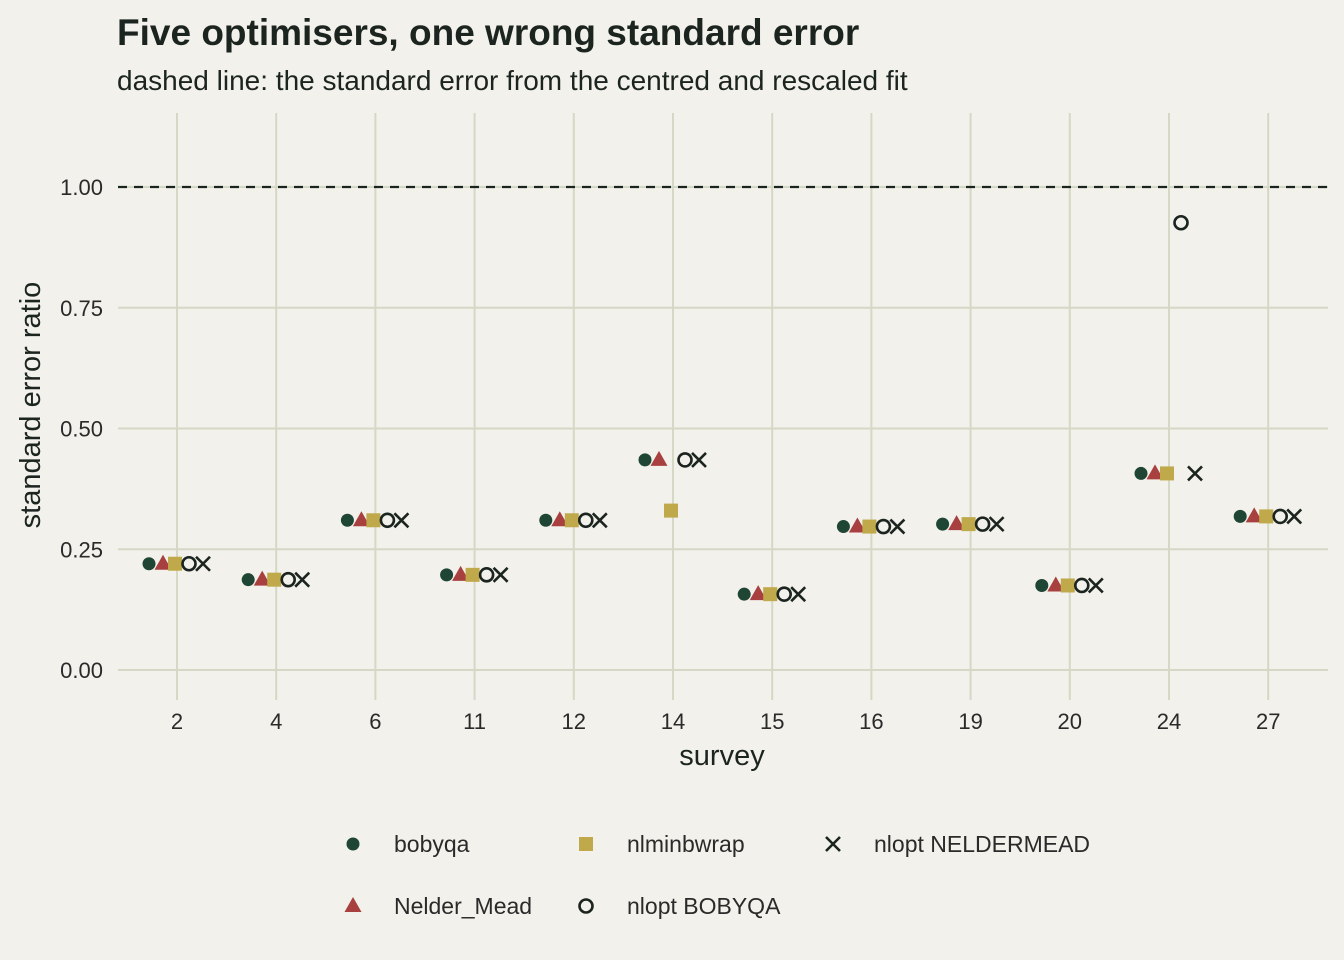 Image resolution: width=1344 pixels, height=960 pixels. What do you see at coordinates (375, 721) in the screenshot?
I see `x-tick-label: 6` at bounding box center [375, 721].